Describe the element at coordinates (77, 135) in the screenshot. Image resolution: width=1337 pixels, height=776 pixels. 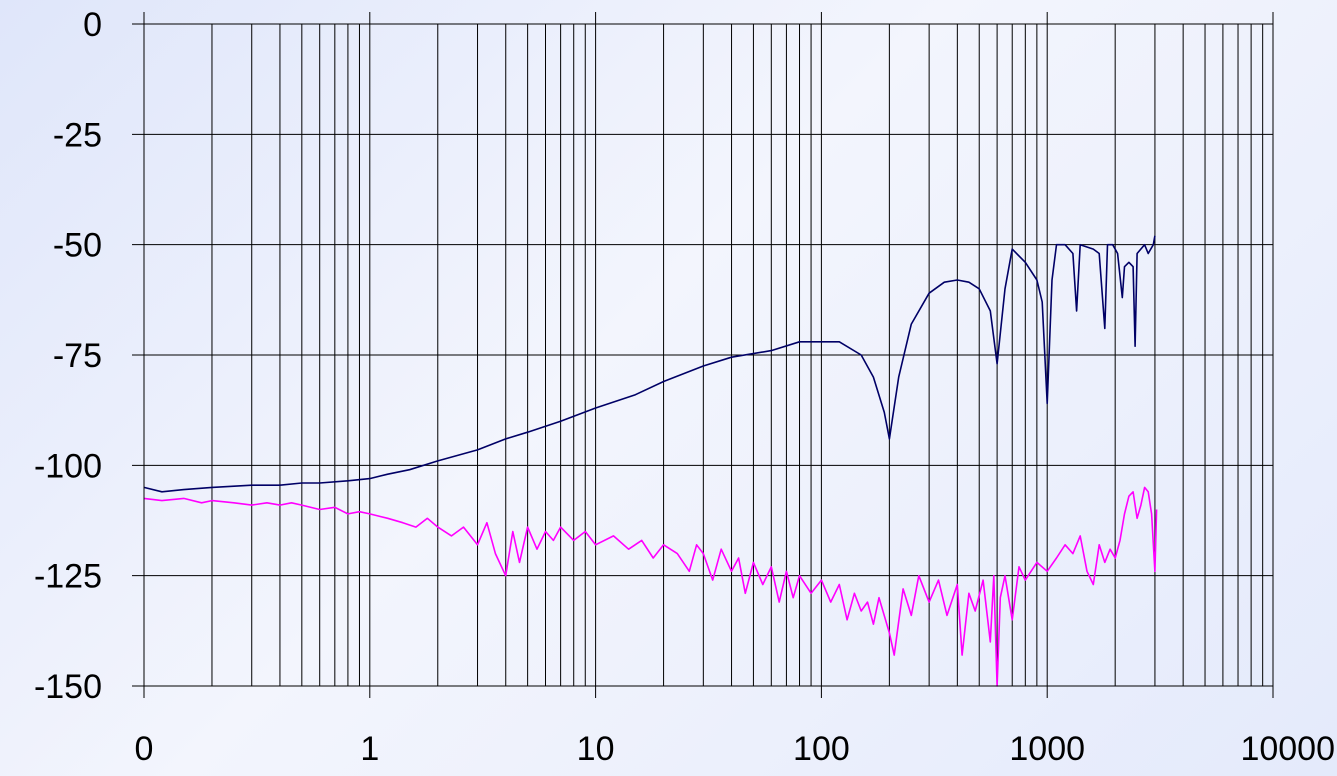
I see `y-tick-label: -25` at that location.